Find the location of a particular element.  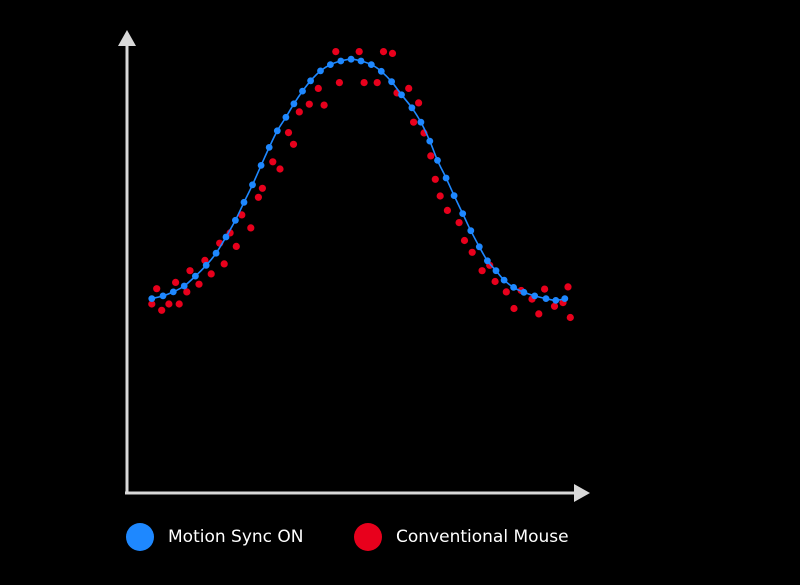

legend-label-motion-sync: Motion Sync ON is located at coordinates (236, 537).